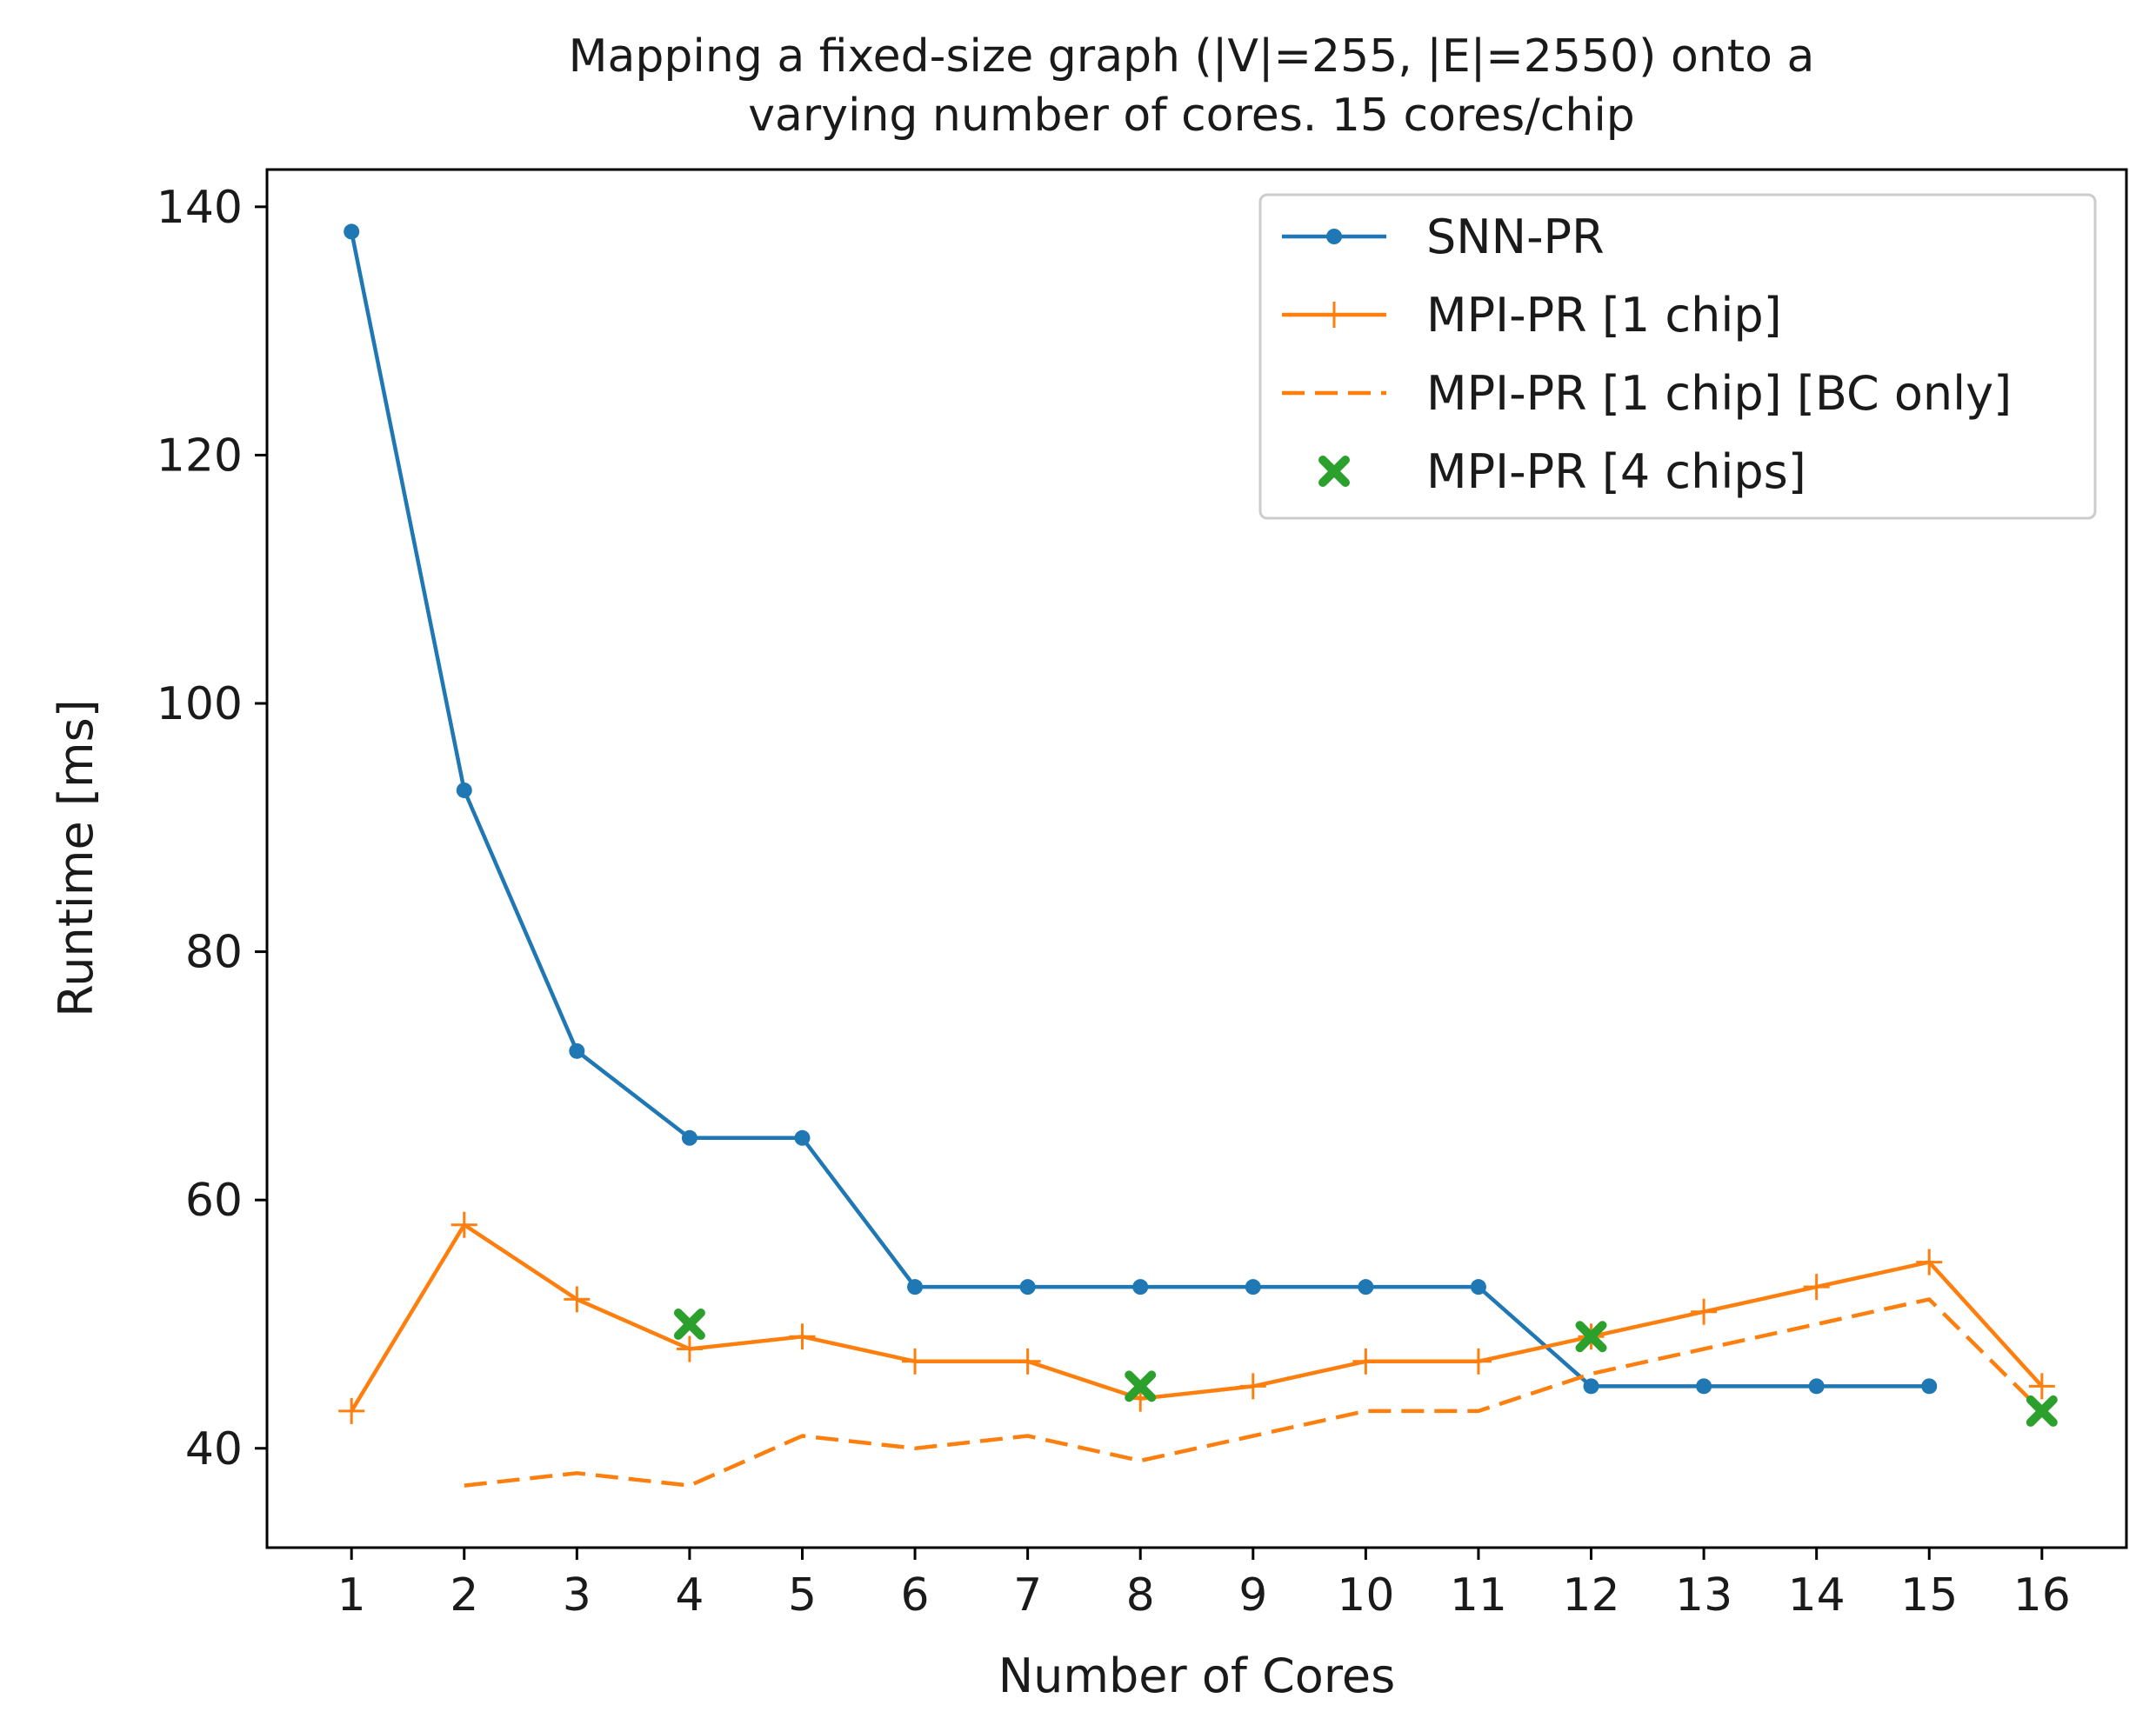  Describe the element at coordinates (1703, 1595) in the screenshot. I see `x-tick-label: 13` at that location.